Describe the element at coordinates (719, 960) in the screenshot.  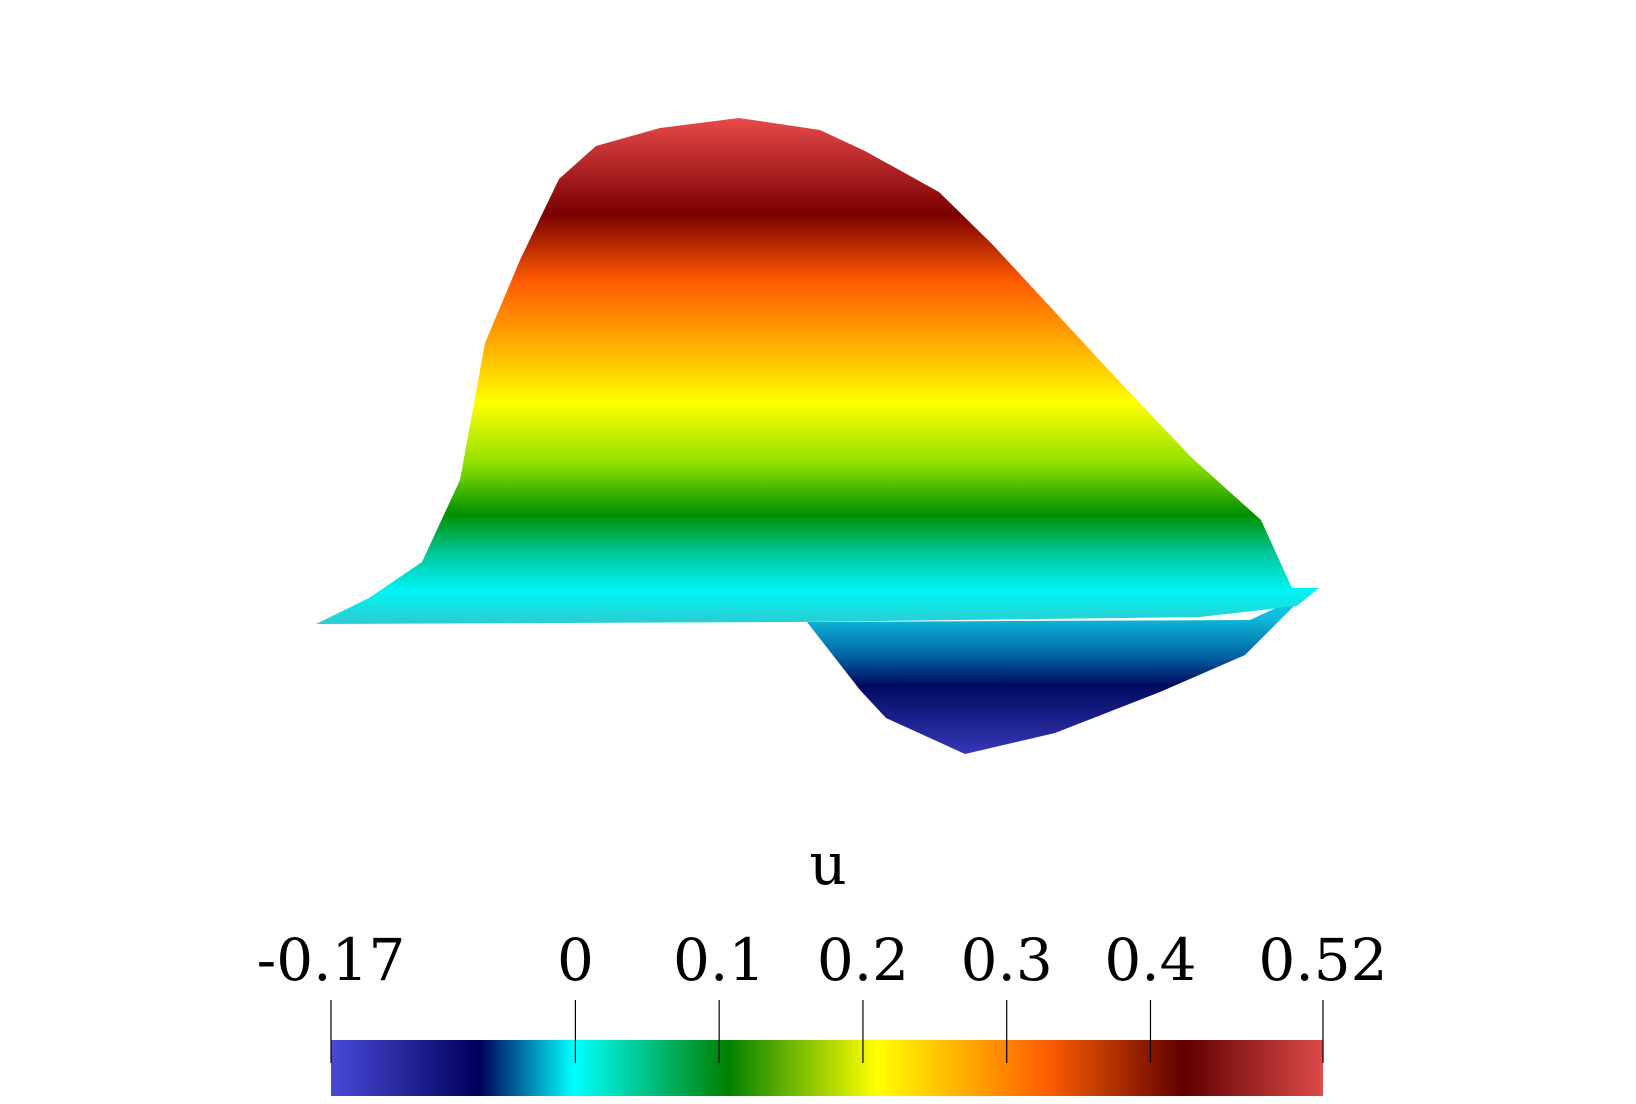
I see `tick-label: 0.1` at that location.